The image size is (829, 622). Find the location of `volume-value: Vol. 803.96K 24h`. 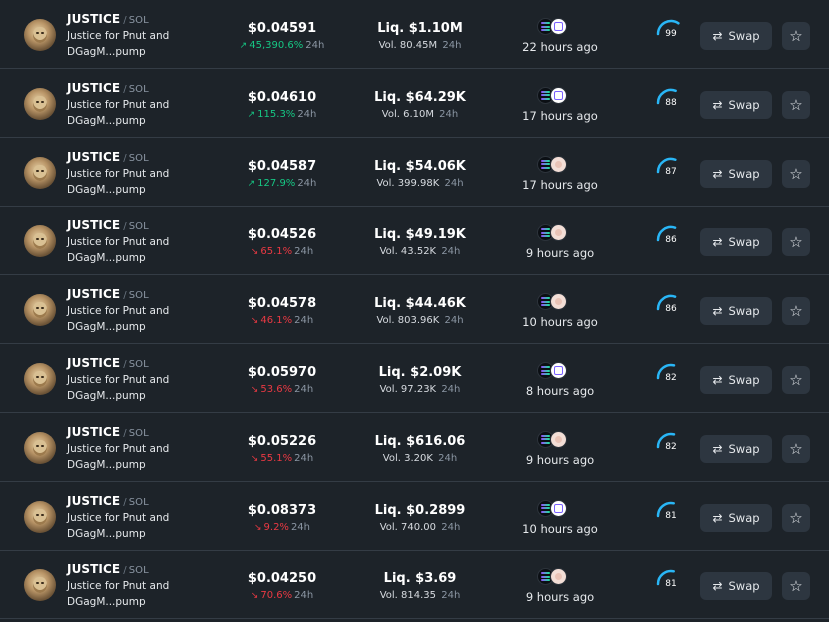

volume-value: Vol. 803.96K 24h is located at coordinates (420, 321).